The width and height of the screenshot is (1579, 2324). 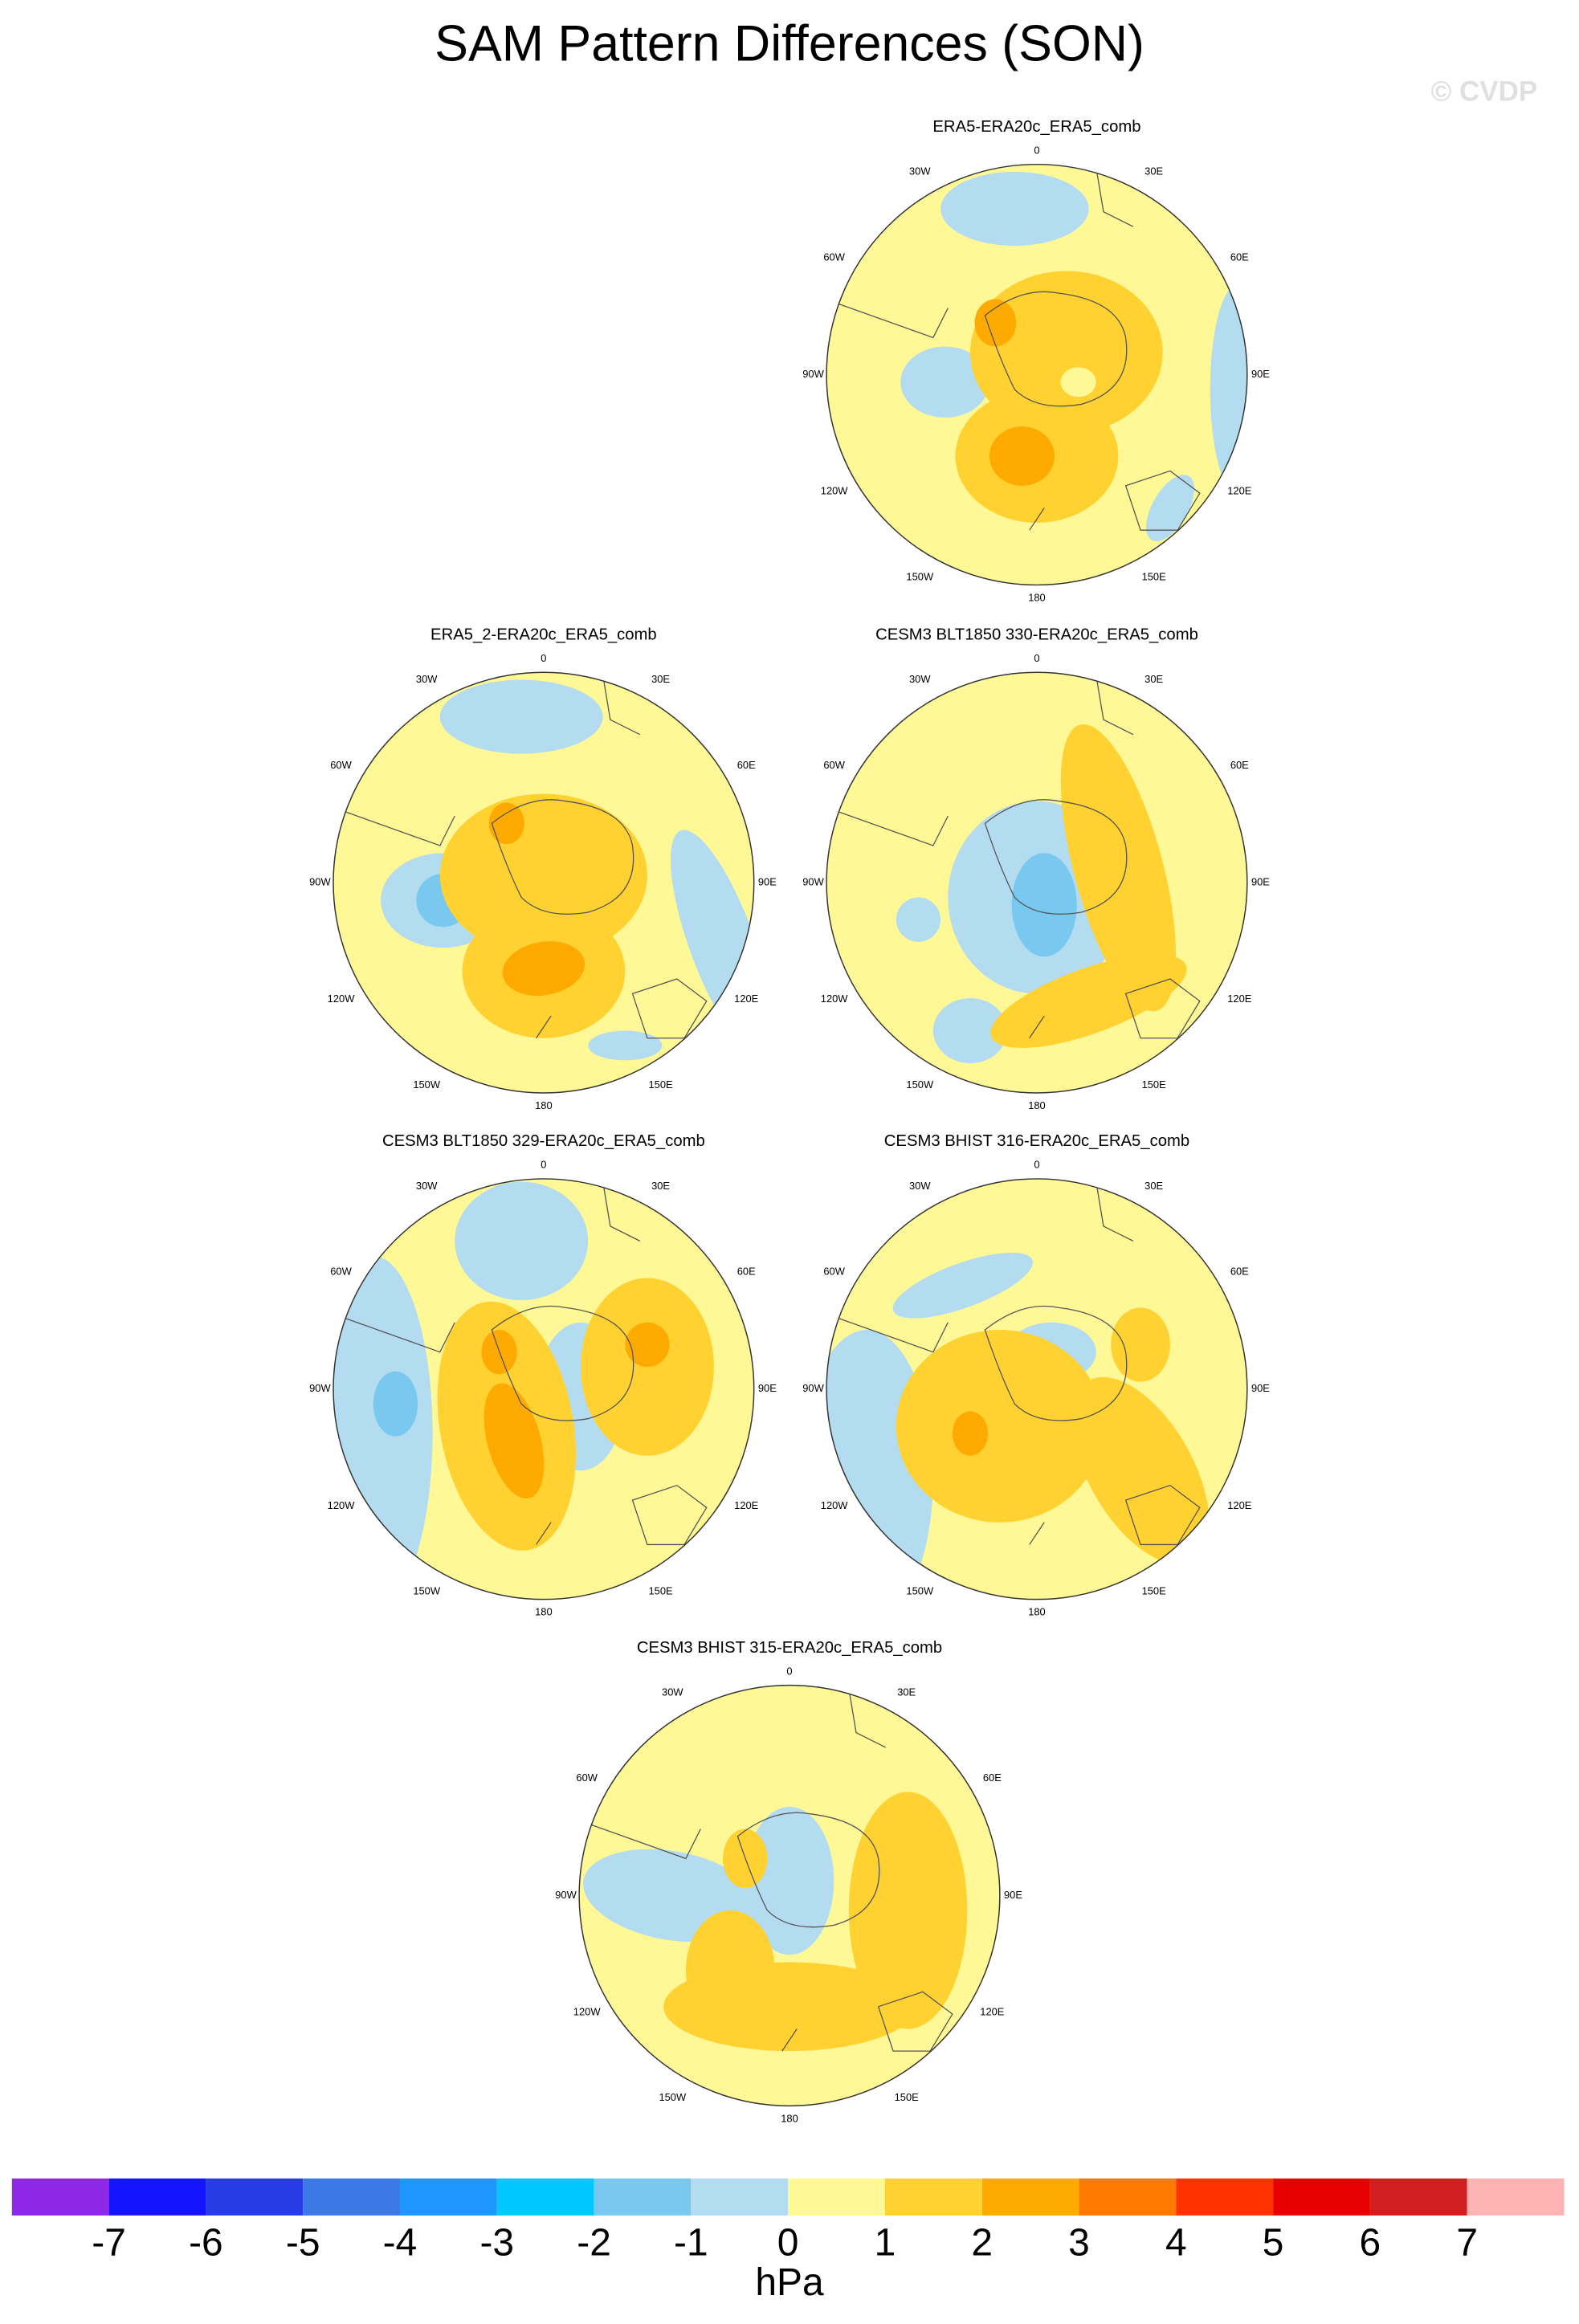 What do you see at coordinates (109, 2243) in the screenshot?
I see `colorbar-tick-label: -7` at bounding box center [109, 2243].